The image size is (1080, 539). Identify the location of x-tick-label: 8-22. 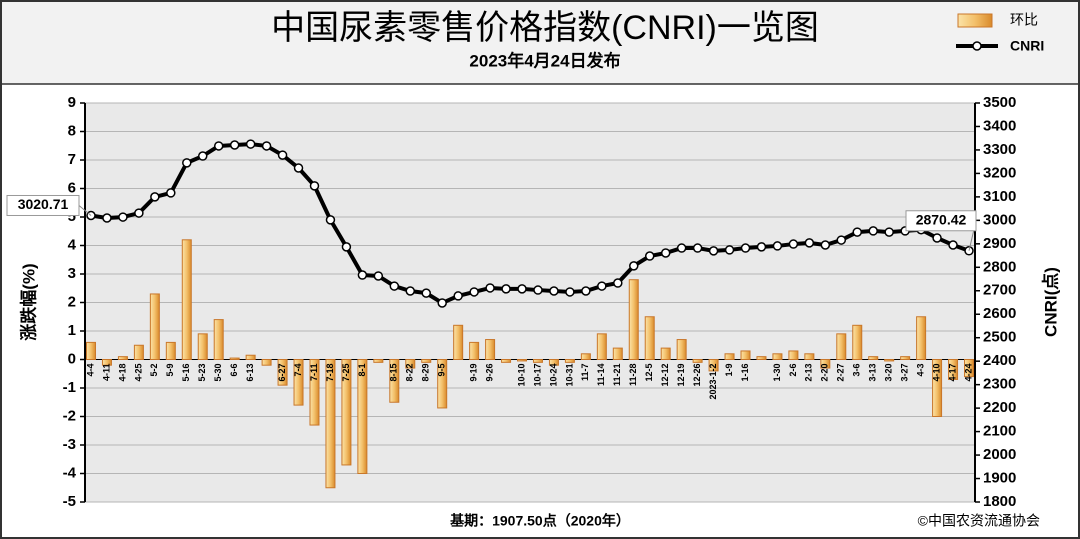
(410, 373).